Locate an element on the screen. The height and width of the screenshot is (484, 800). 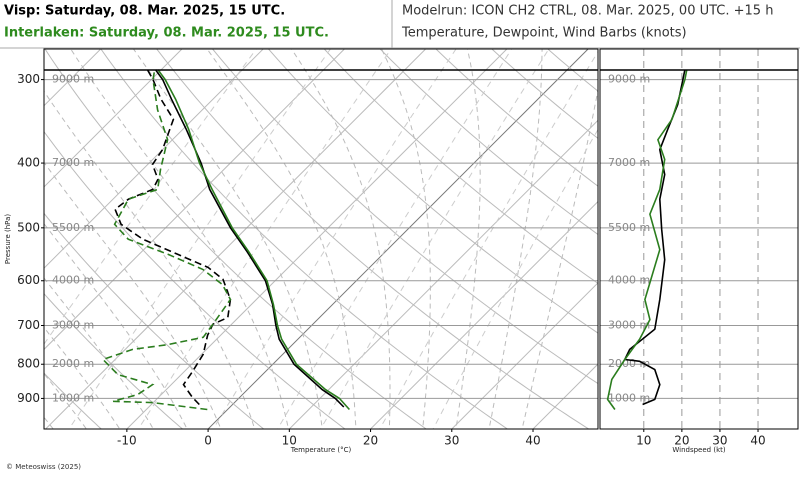
y-tick-label: 900 is located at coordinates (28, 398).